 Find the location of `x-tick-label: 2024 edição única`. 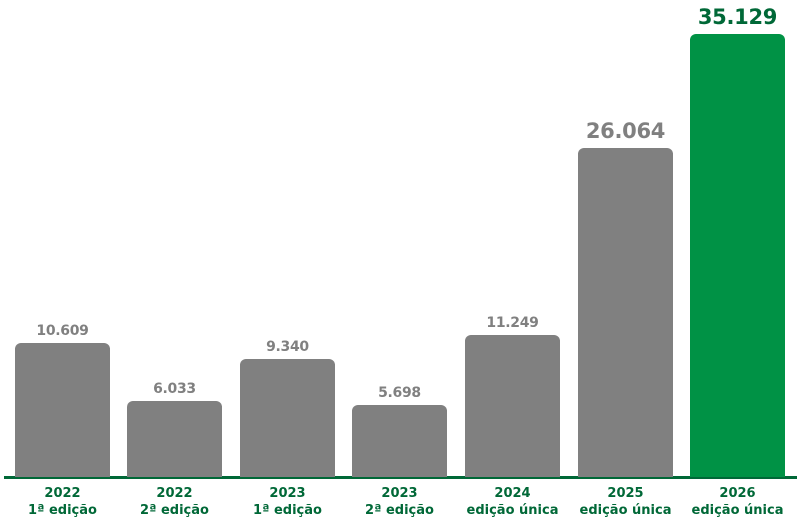

x-tick-label: 2024 edição única is located at coordinates (513, 502).